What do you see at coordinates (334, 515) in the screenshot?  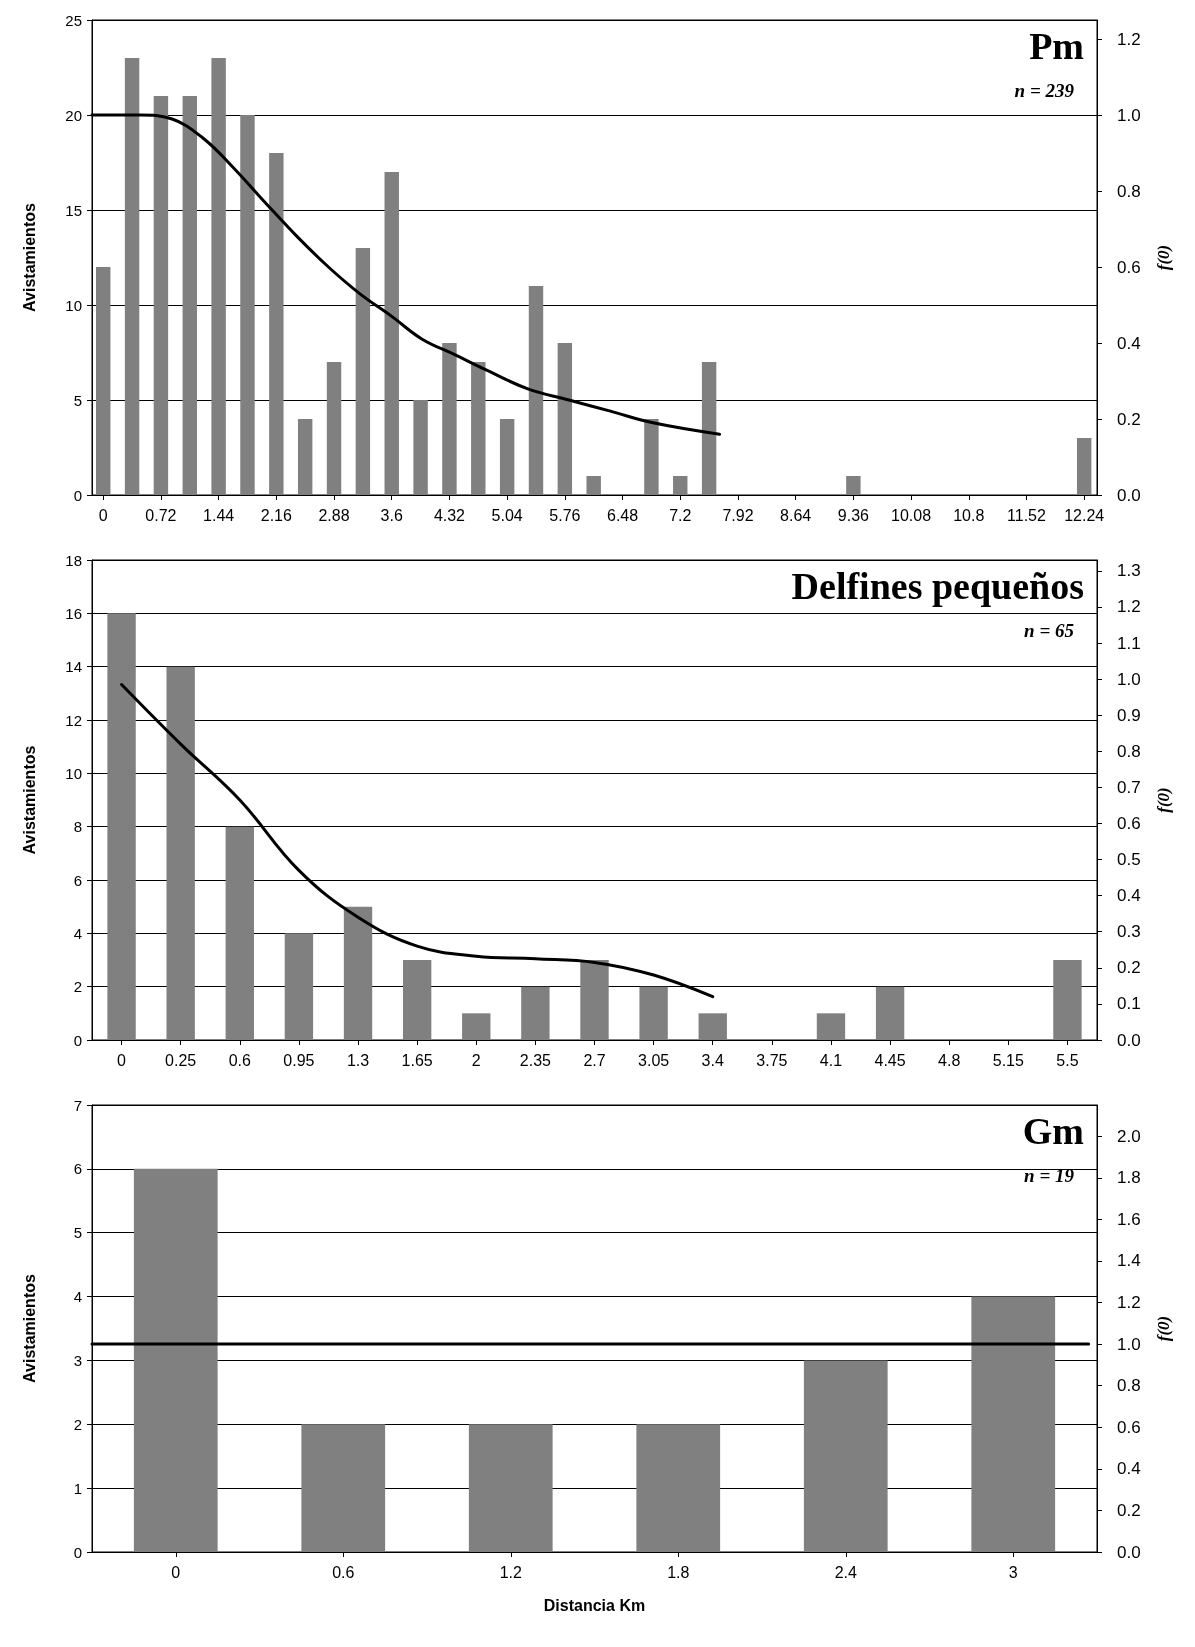 I see `x-tick-label: 2.88` at bounding box center [334, 515].